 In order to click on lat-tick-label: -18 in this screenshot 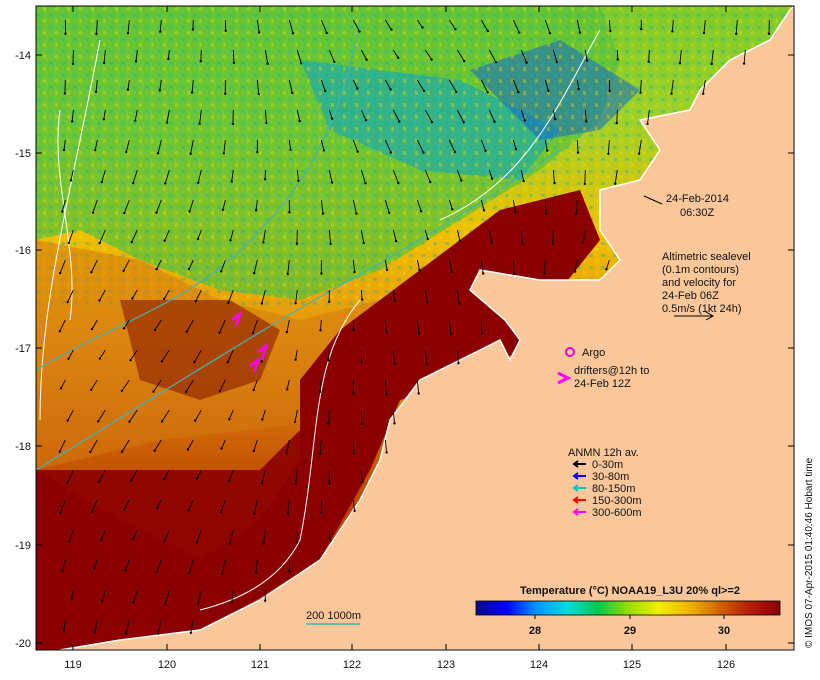, I will do `click(23, 447)`.